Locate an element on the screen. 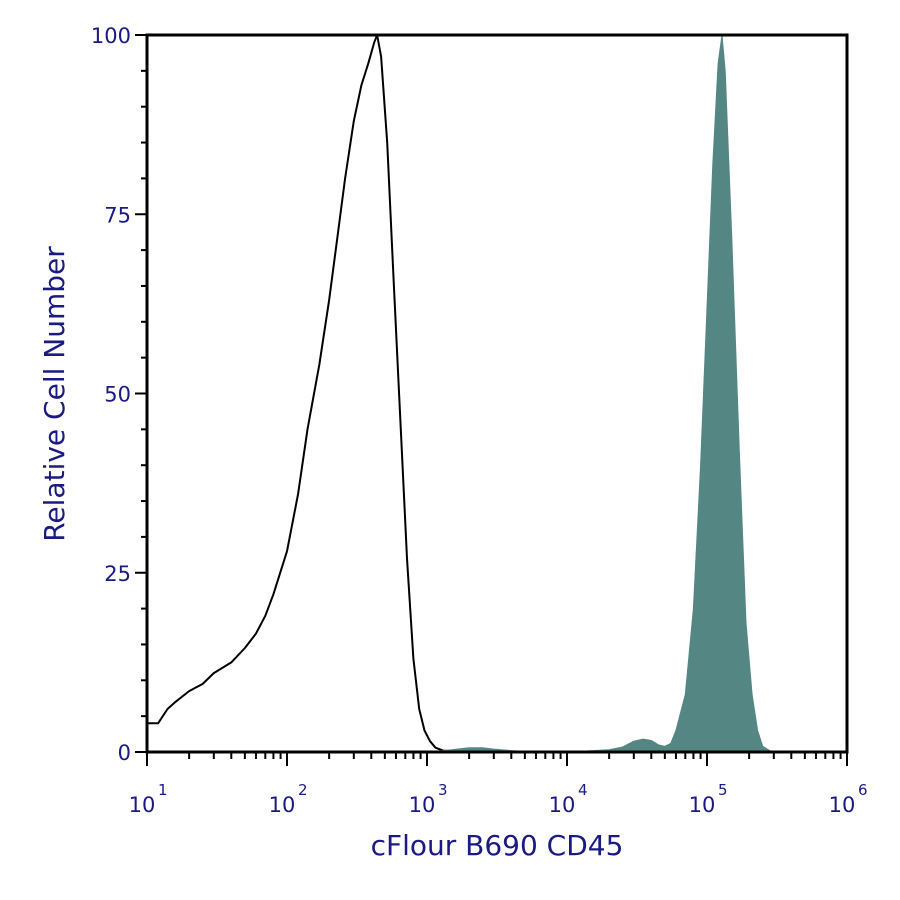  y-tick-label: 75 is located at coordinates (117, 215).